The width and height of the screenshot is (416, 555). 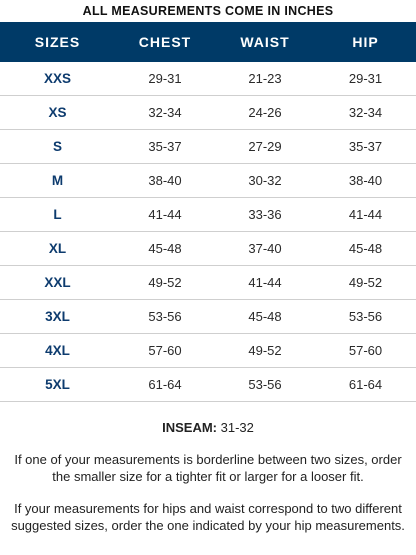 What do you see at coordinates (57, 112) in the screenshot?
I see `size-cell: XS` at bounding box center [57, 112].